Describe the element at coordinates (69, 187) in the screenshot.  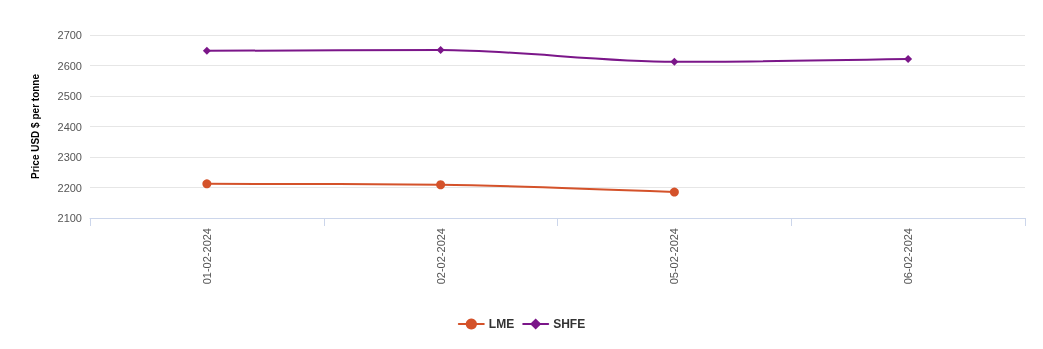
I see `y-tick-label: 2200` at that location.